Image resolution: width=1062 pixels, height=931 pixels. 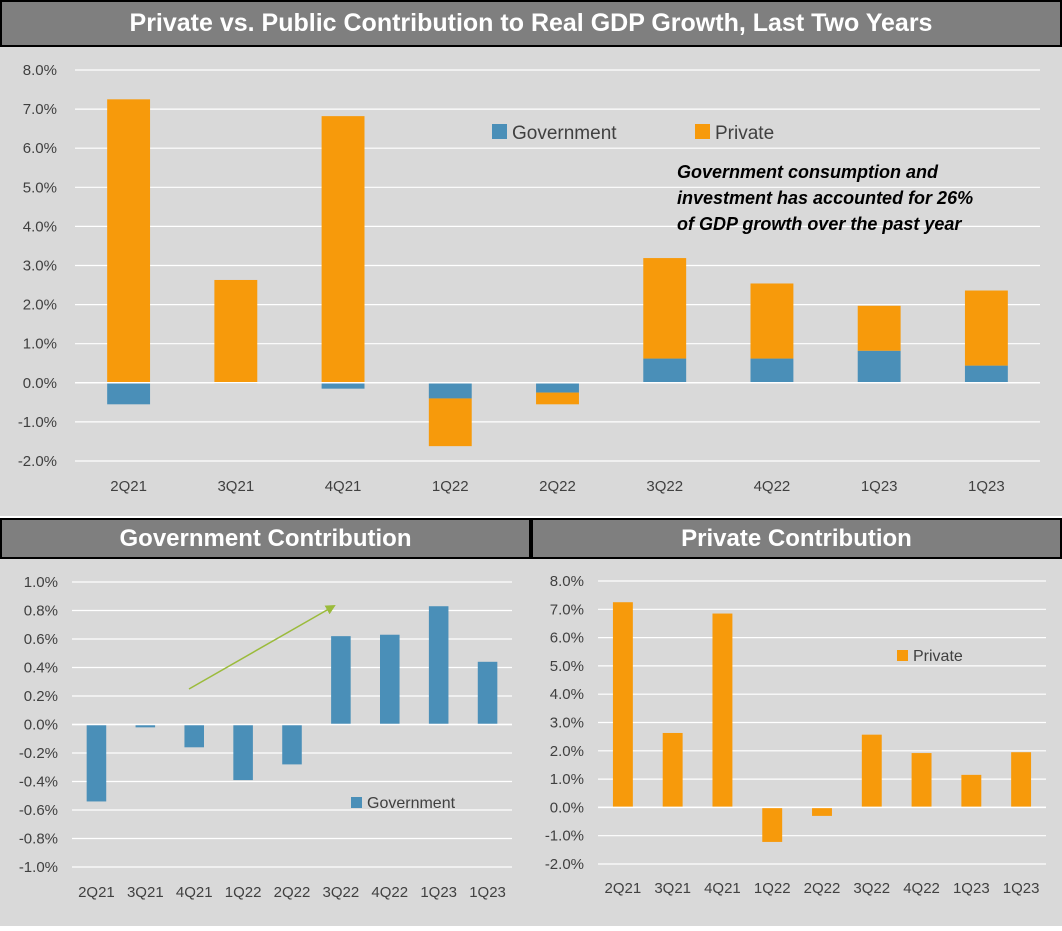 What do you see at coordinates (825, 198) in the screenshot?
I see `annotation-line: investment has accounted for 26%` at bounding box center [825, 198].